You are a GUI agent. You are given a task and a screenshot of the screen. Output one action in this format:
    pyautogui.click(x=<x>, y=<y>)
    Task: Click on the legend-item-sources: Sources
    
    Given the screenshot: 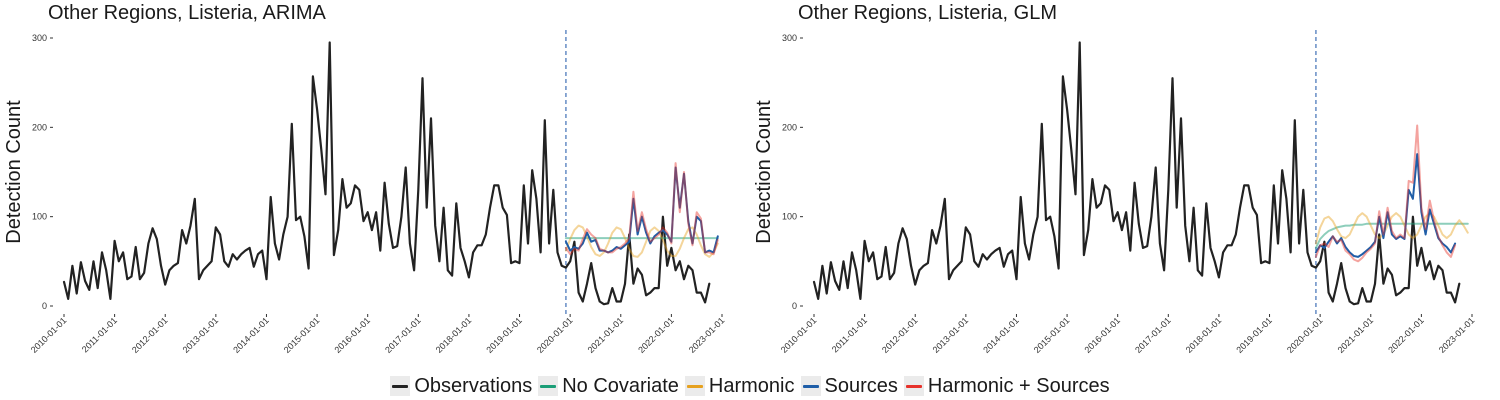 What is the action you would take?
    pyautogui.click(x=849, y=386)
    